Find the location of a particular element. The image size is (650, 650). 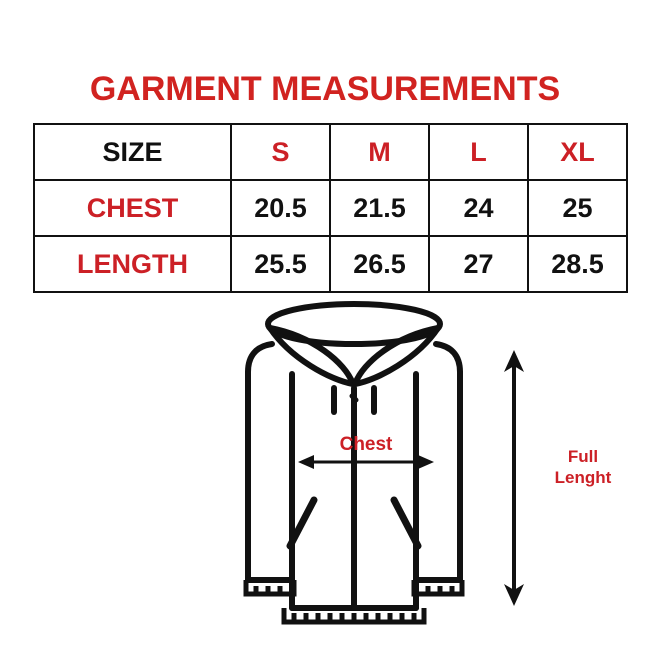

table-row-size: SIZE S M L XL is located at coordinates (330, 152).